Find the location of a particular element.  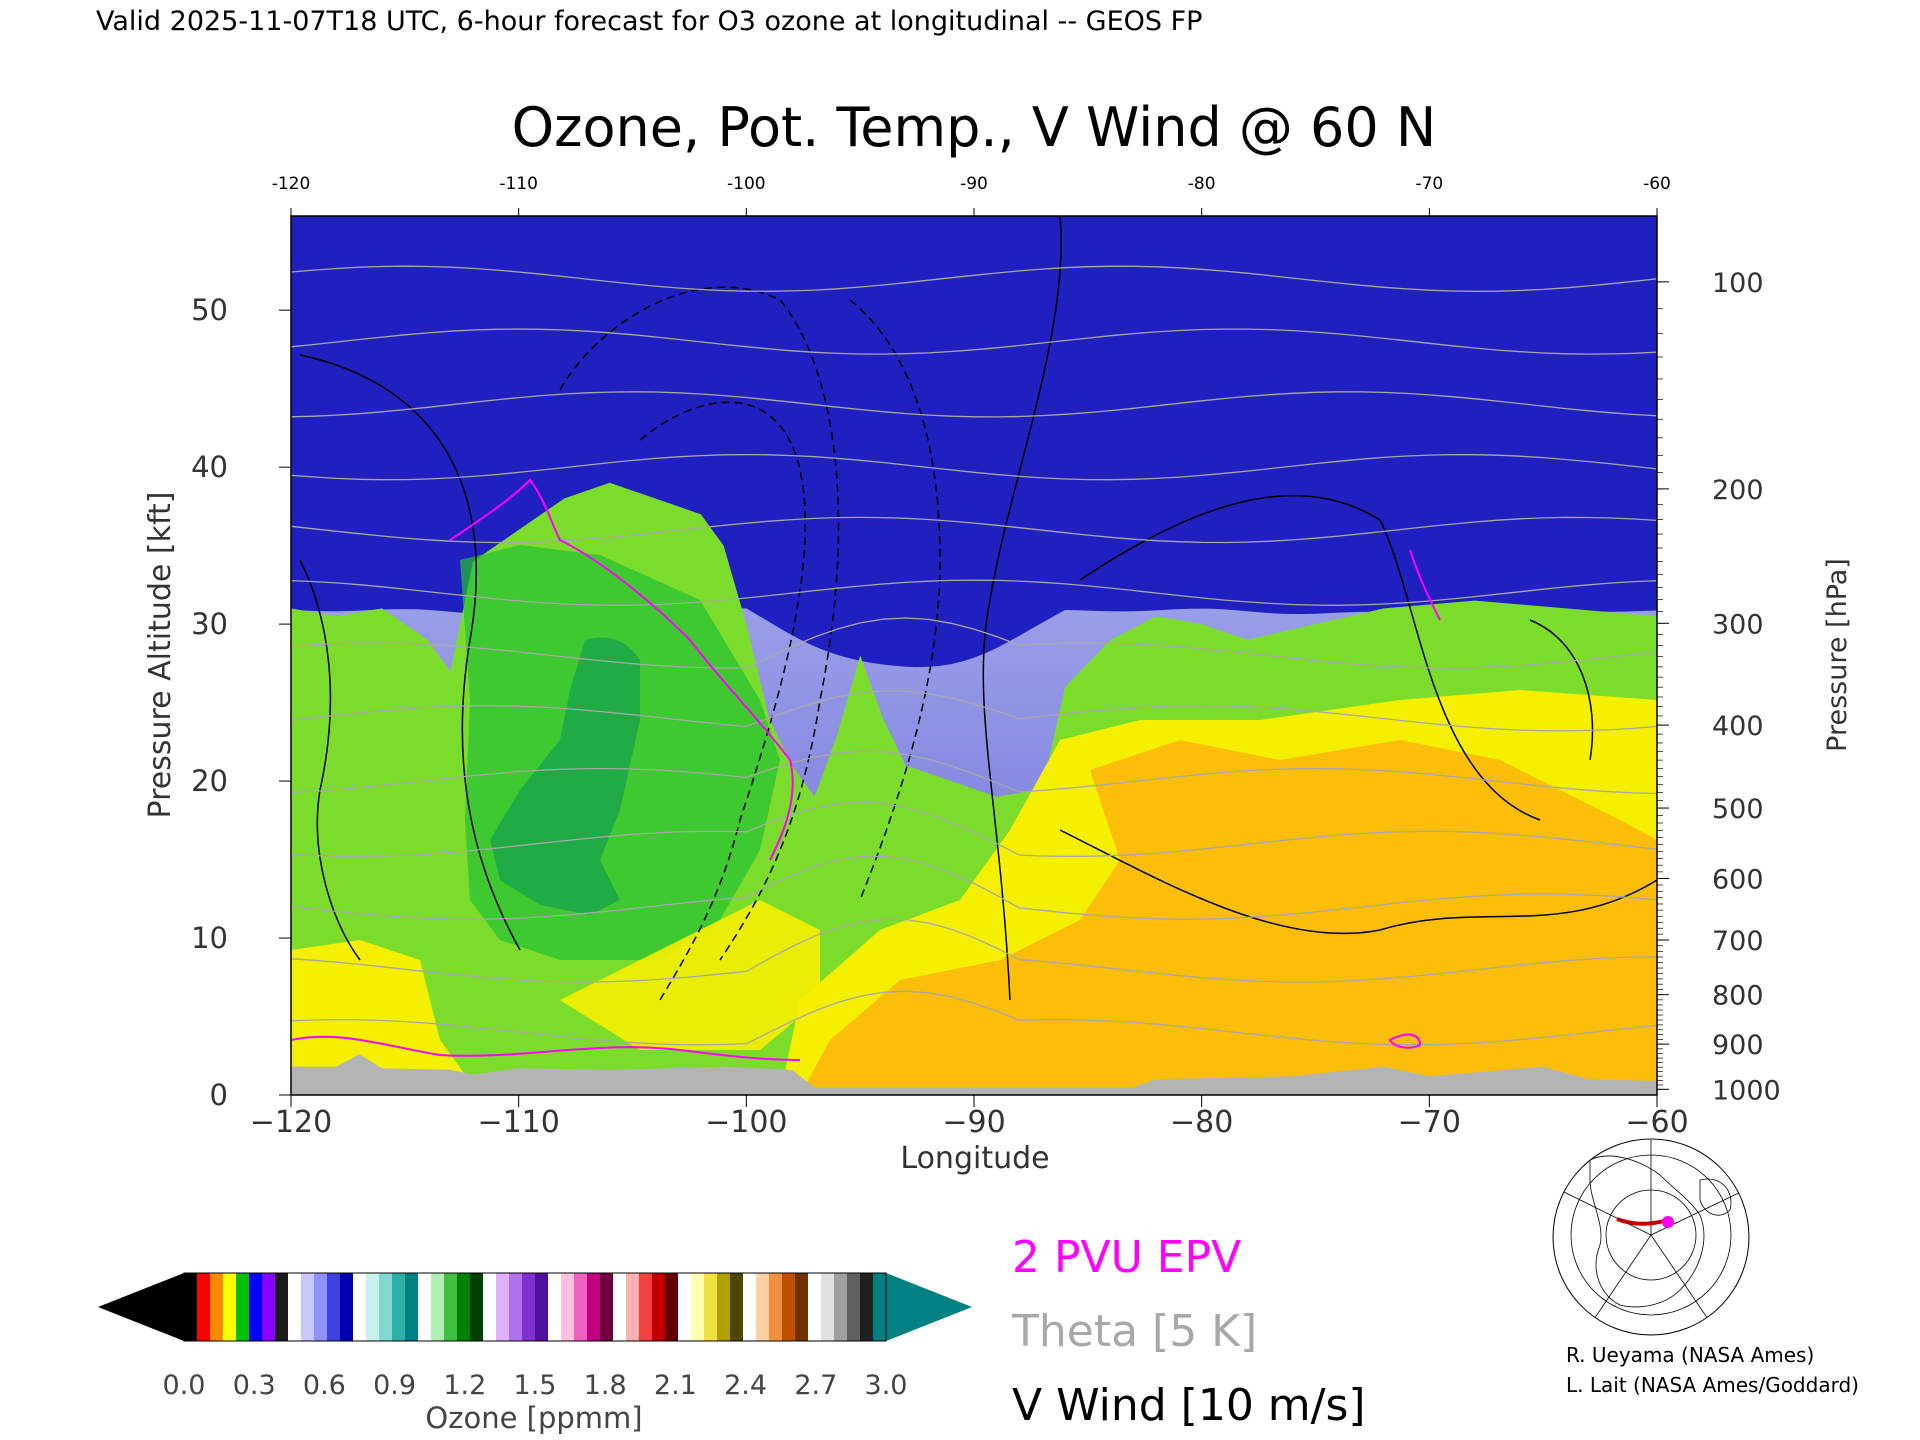

x-tick-label-top: -70 is located at coordinates (1429, 184).